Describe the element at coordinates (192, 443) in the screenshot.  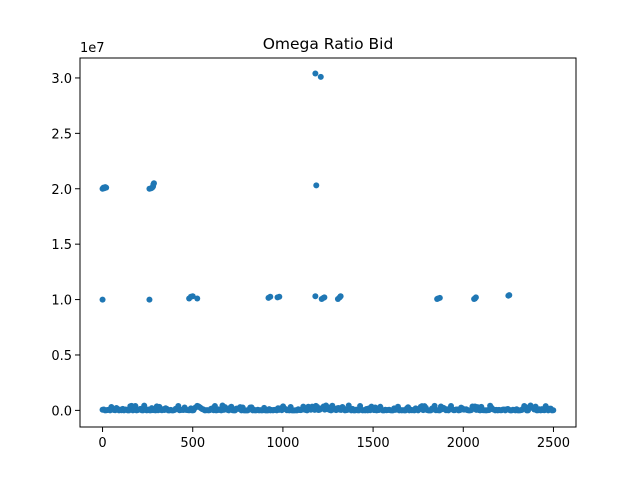
I see `x-tick-label: 500` at that location.